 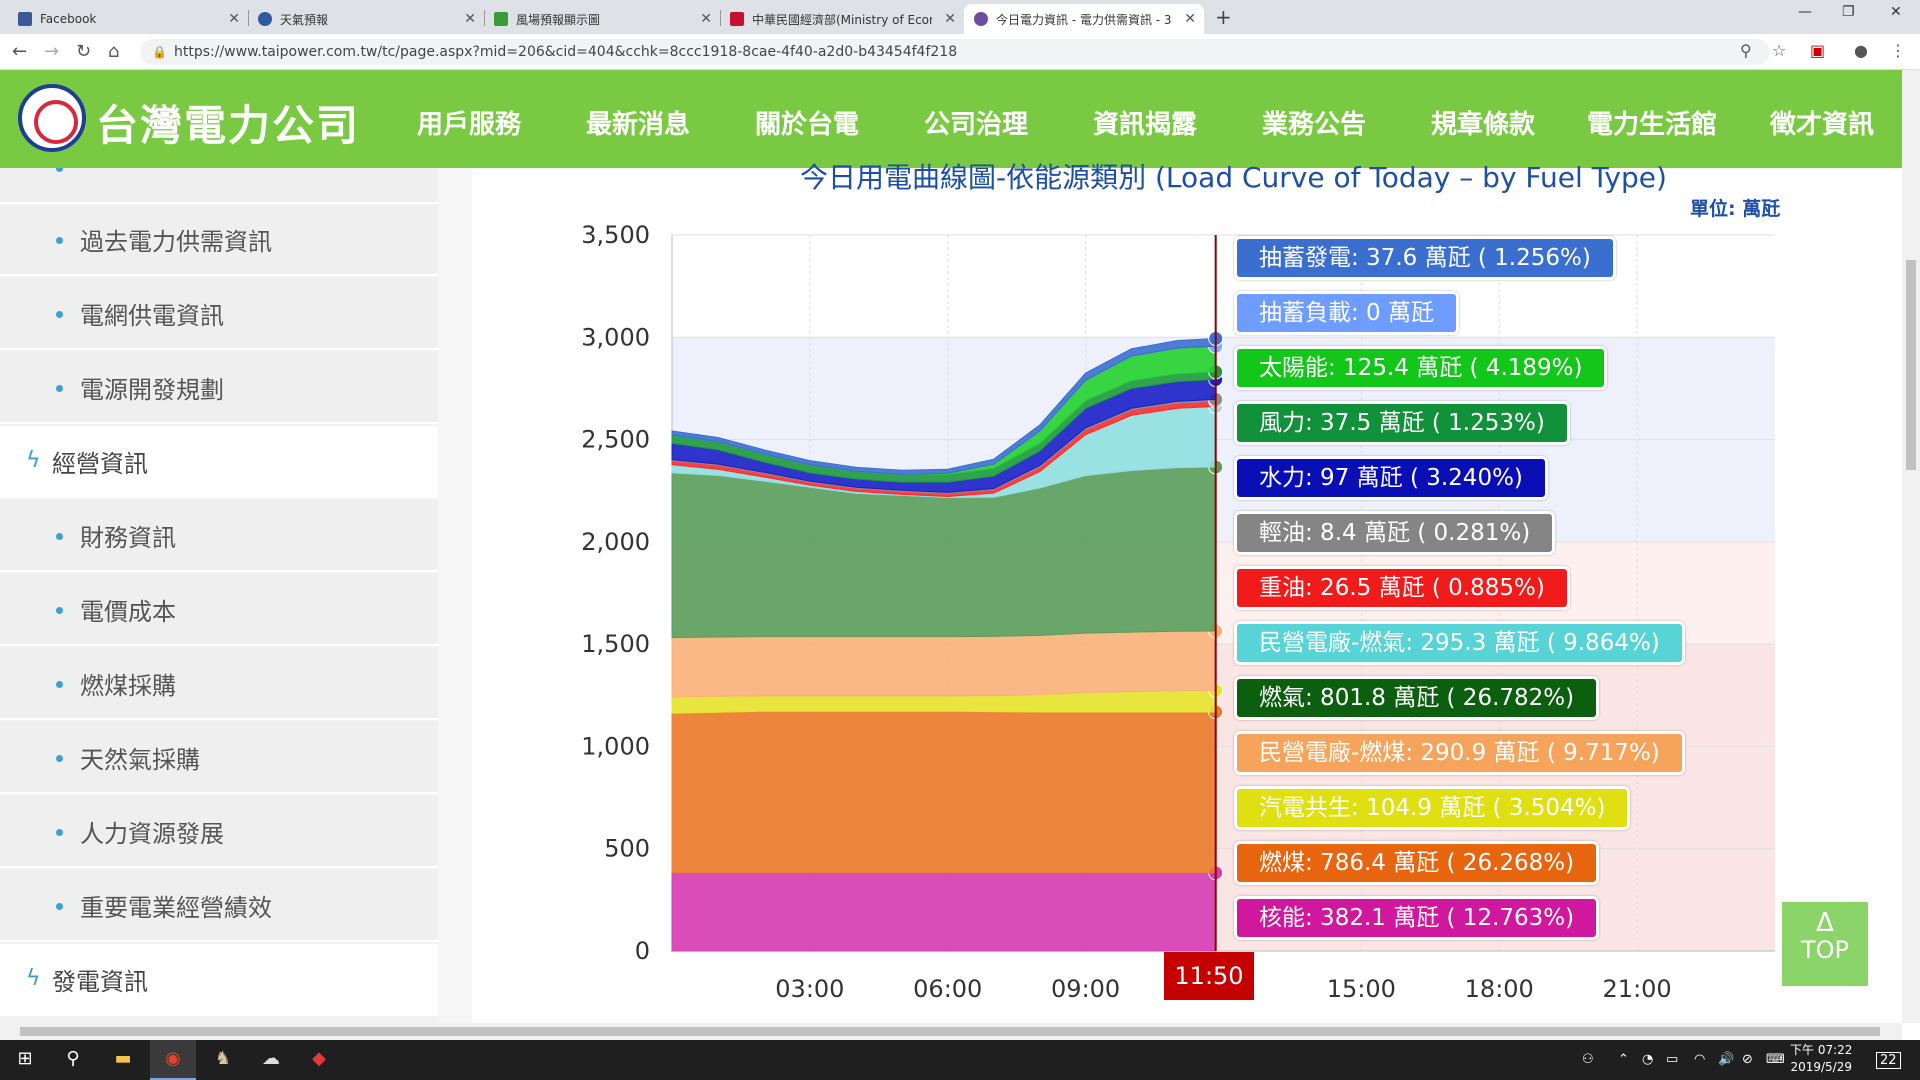 What do you see at coordinates (25, 1058) in the screenshot?
I see `windows-start-icon: ⊞` at bounding box center [25, 1058].